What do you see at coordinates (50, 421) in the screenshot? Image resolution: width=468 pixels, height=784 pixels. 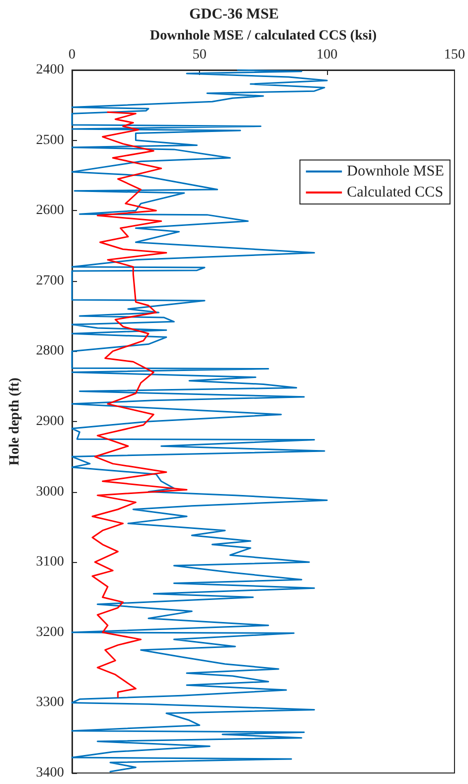 I see `y-tick-label: 2900` at bounding box center [50, 421].